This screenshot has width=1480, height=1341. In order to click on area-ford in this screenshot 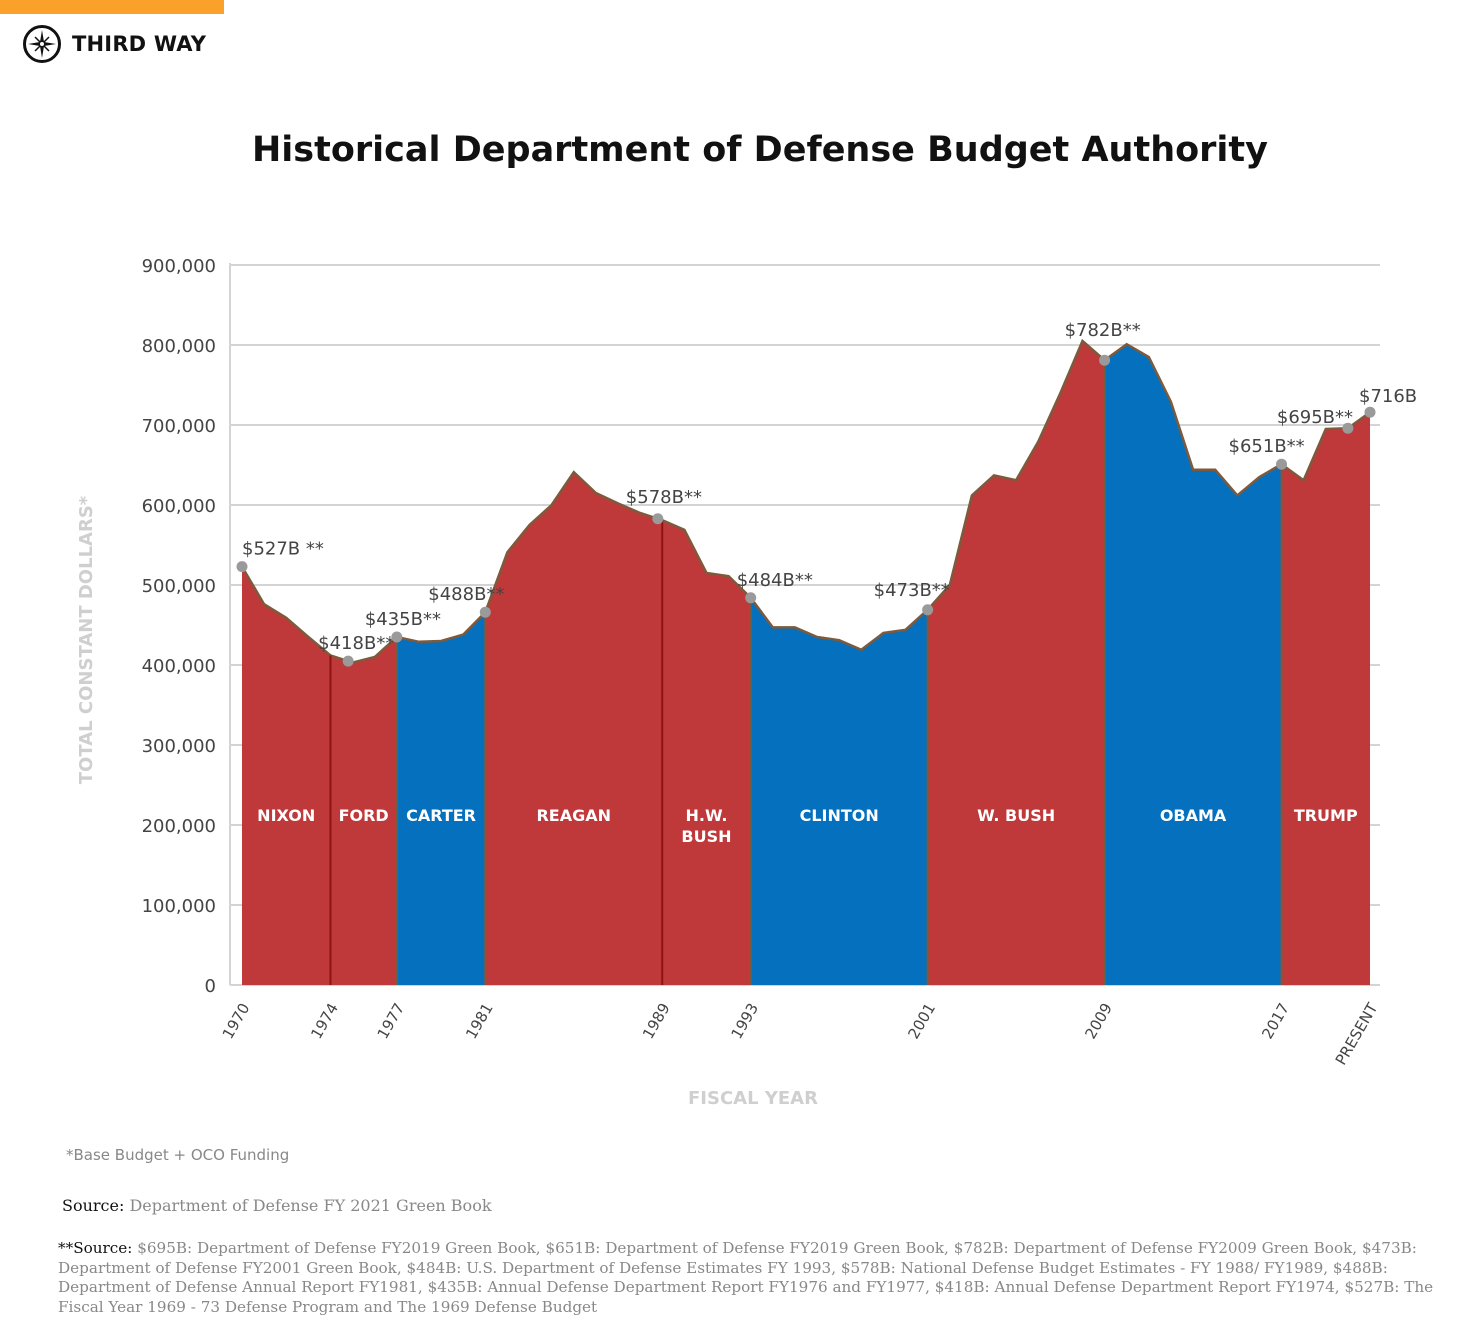, I will do `click(363, 811)`.